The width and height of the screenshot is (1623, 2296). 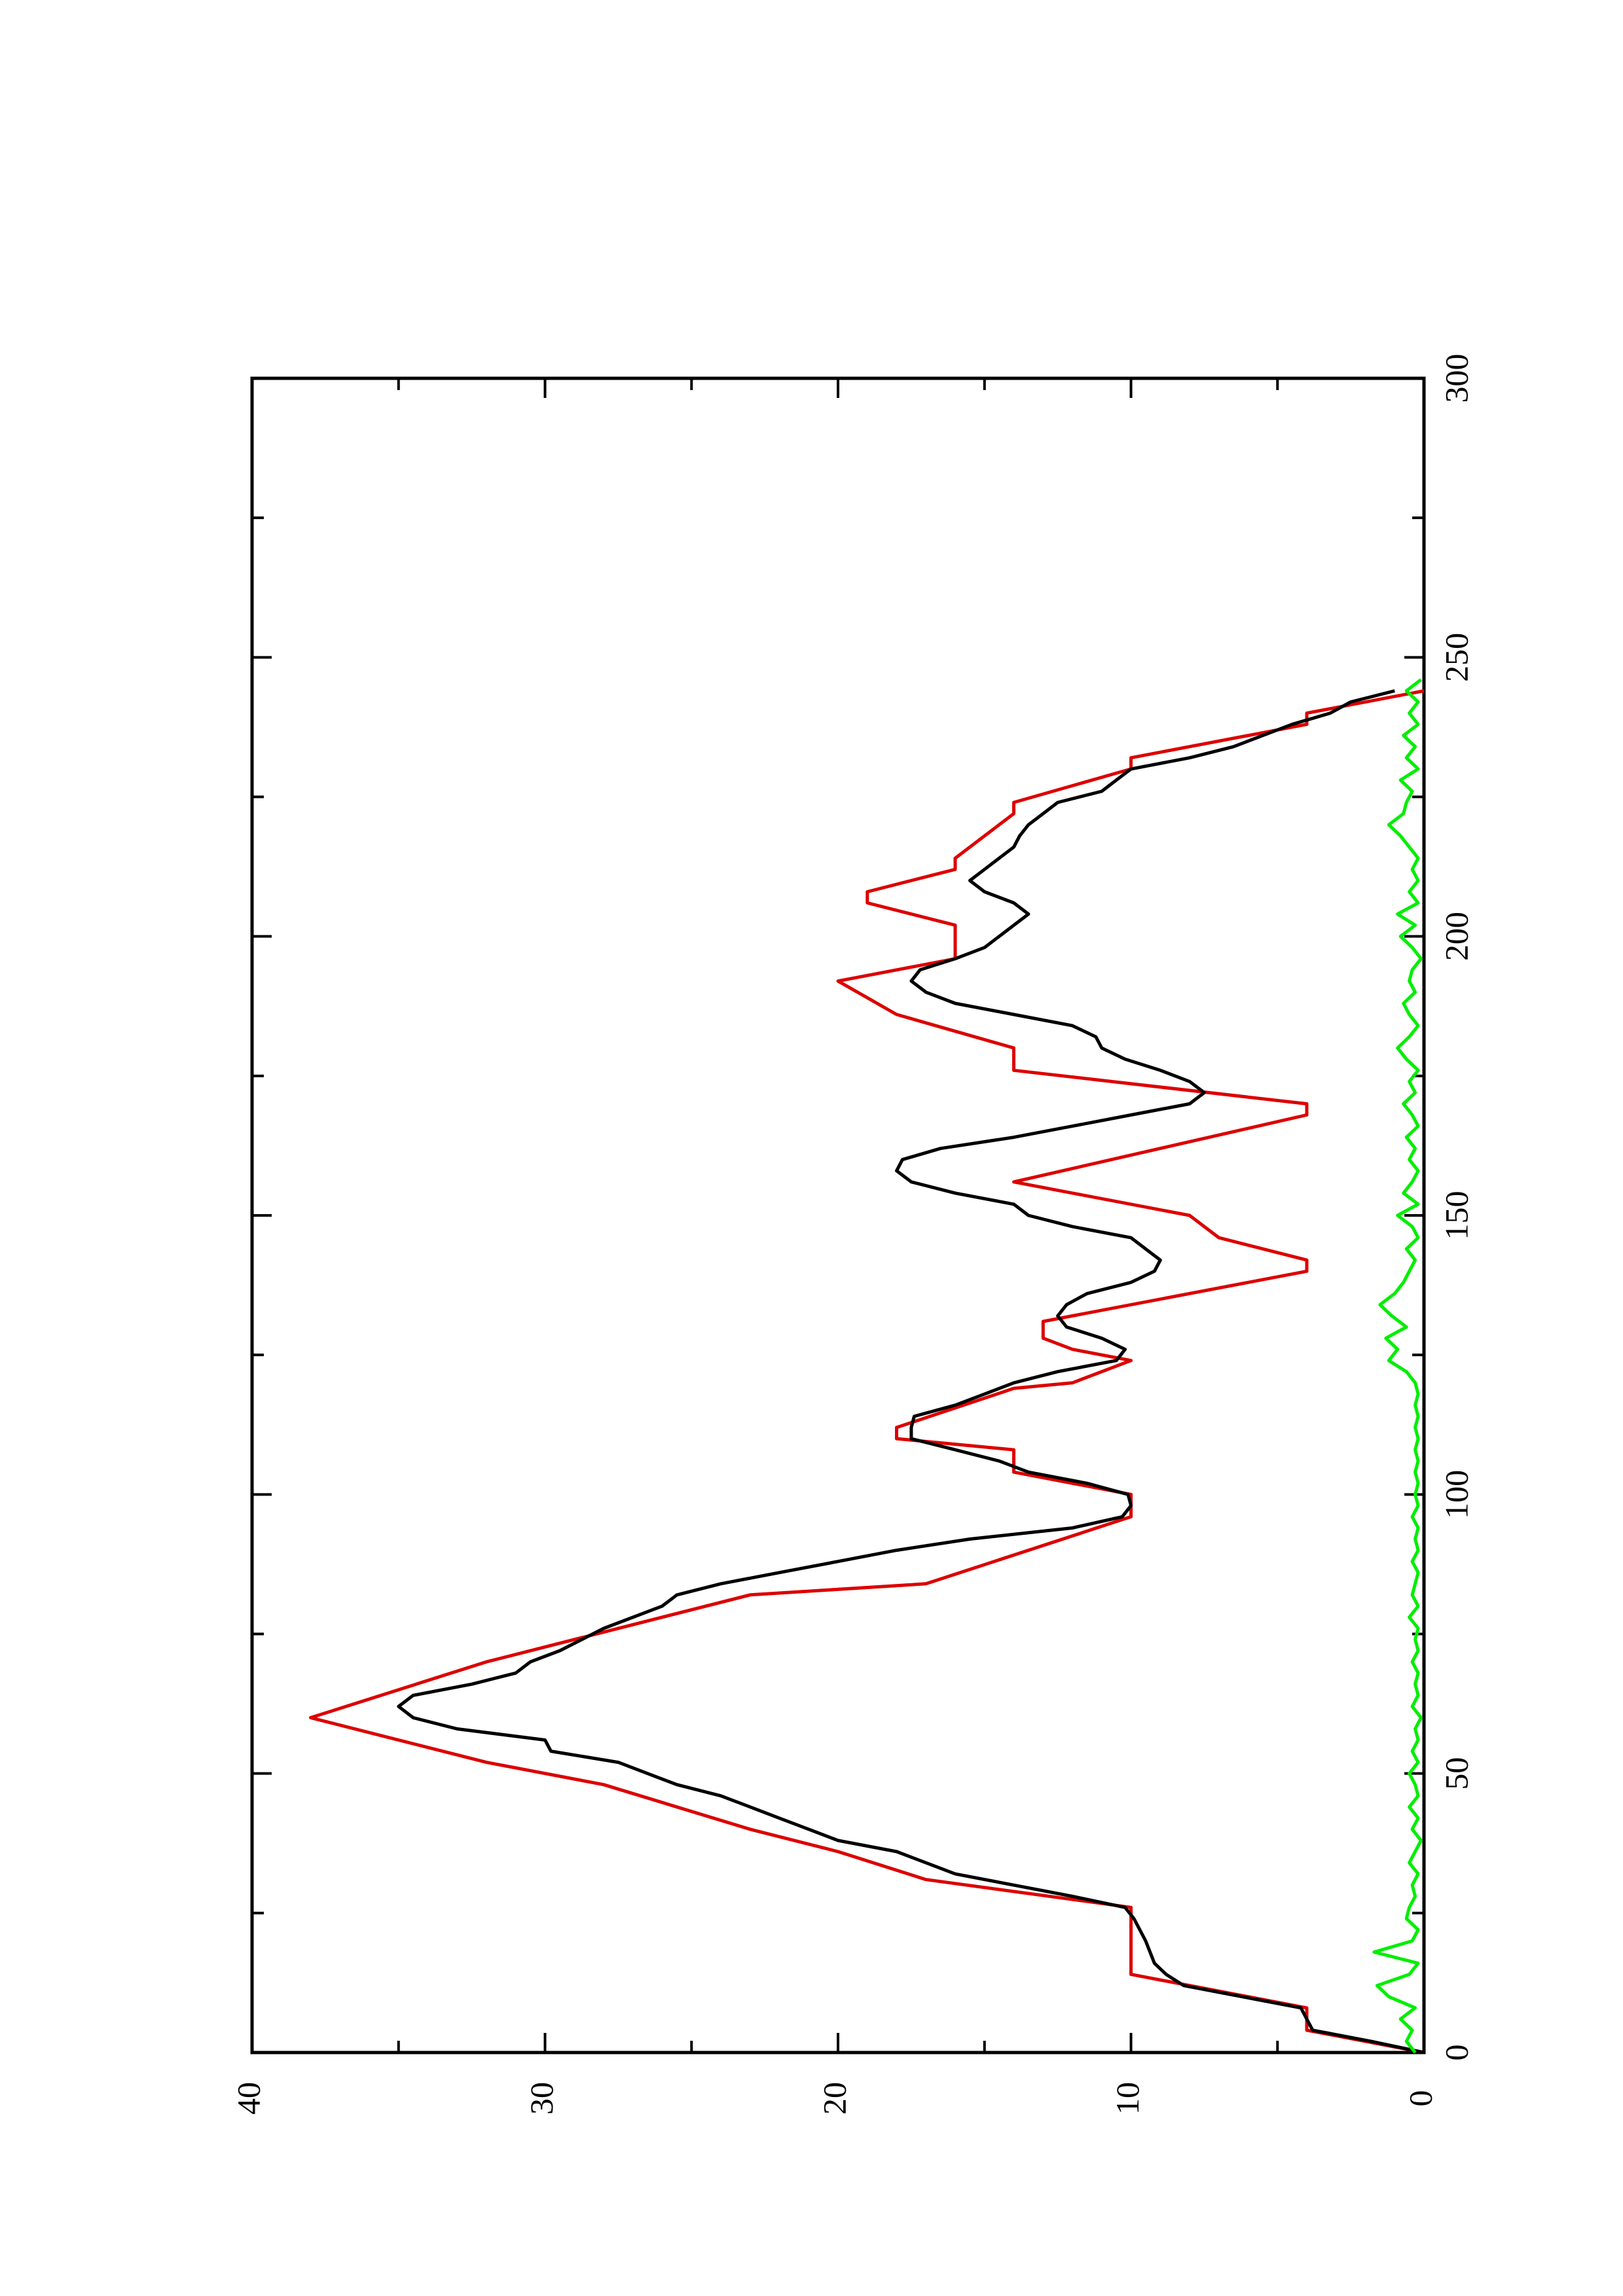 What do you see at coordinates (1420, 2098) in the screenshot?
I see `y-tick-label: 0` at bounding box center [1420, 2098].